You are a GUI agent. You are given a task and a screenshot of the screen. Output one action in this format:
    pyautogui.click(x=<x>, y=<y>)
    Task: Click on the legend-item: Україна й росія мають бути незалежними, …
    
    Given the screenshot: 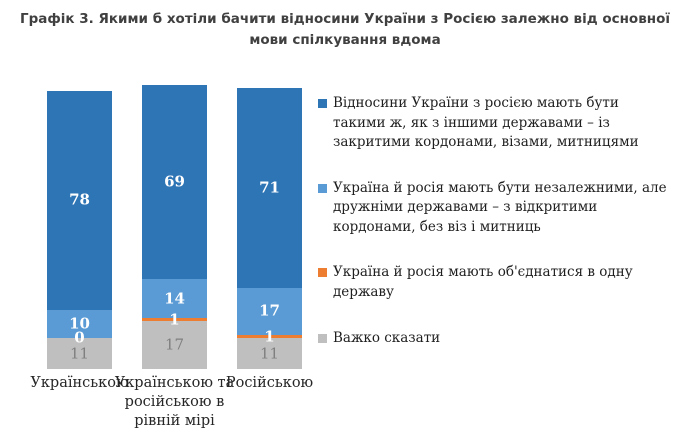 What is the action you would take?
    pyautogui.click(x=496, y=208)
    